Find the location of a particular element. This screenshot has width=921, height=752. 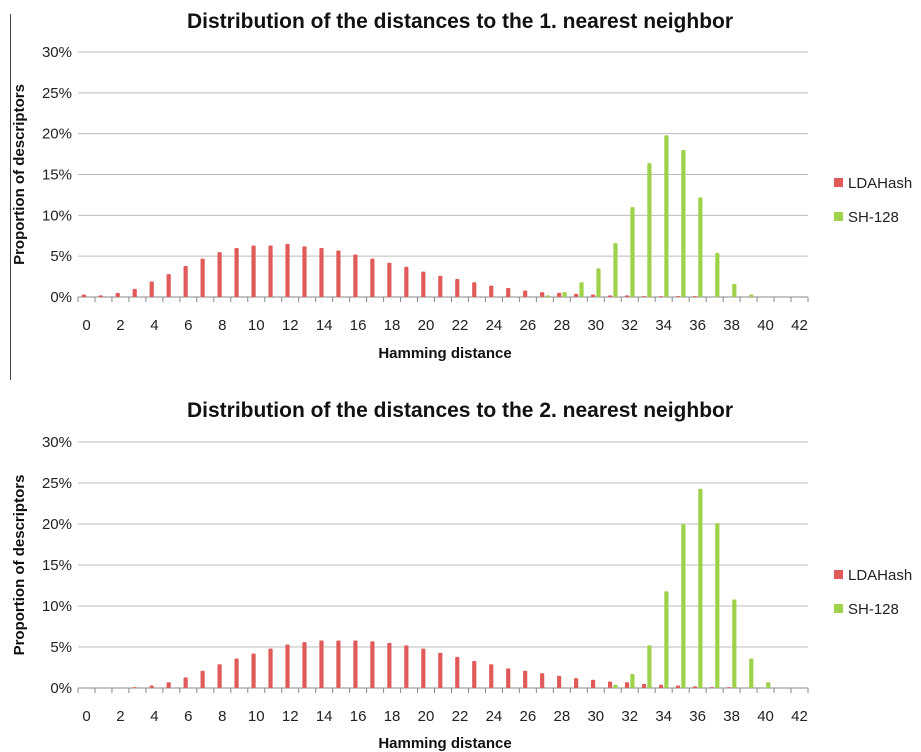

y-tick-label: 20% is located at coordinates (57, 524).